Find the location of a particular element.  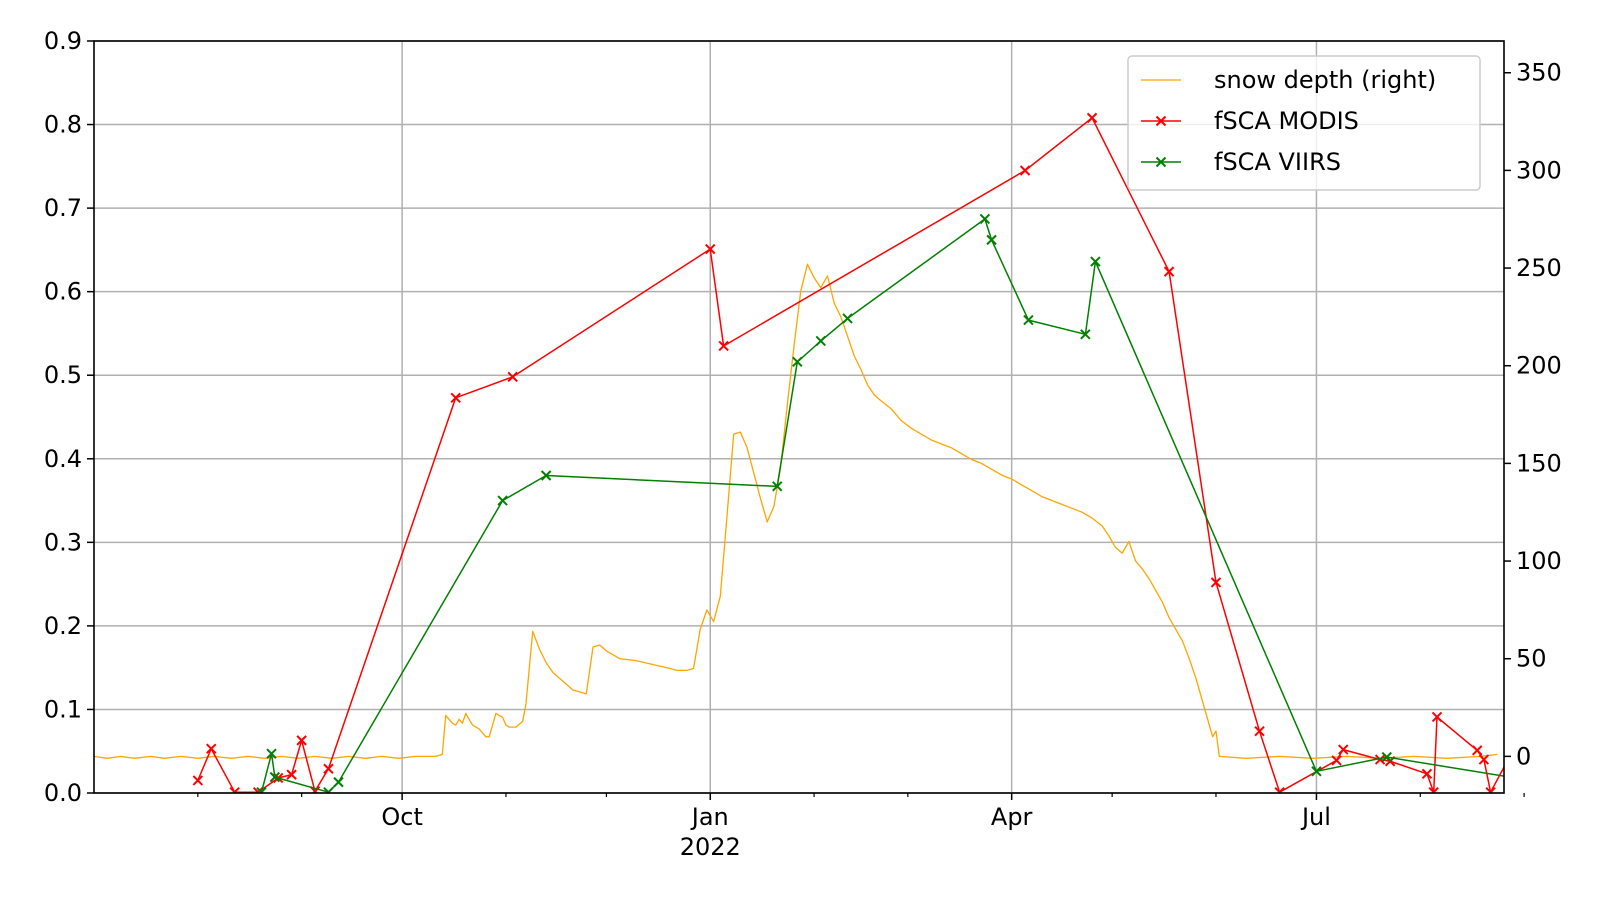

y2-tick-label: 300 is located at coordinates (1539, 170).